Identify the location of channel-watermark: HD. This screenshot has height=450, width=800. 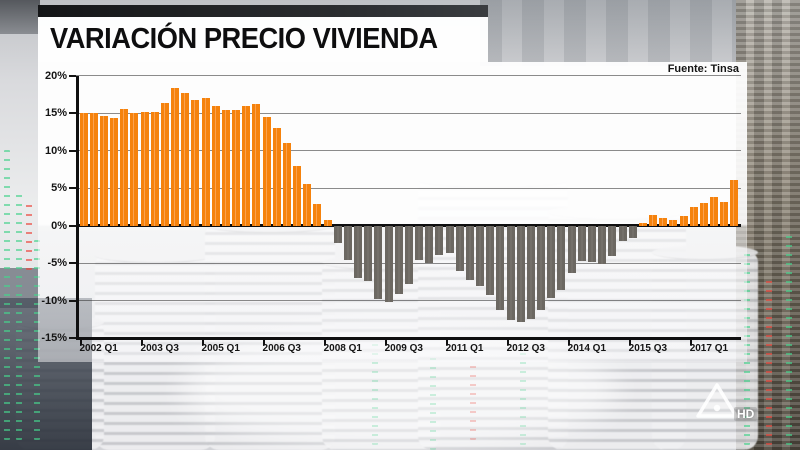
(732, 406).